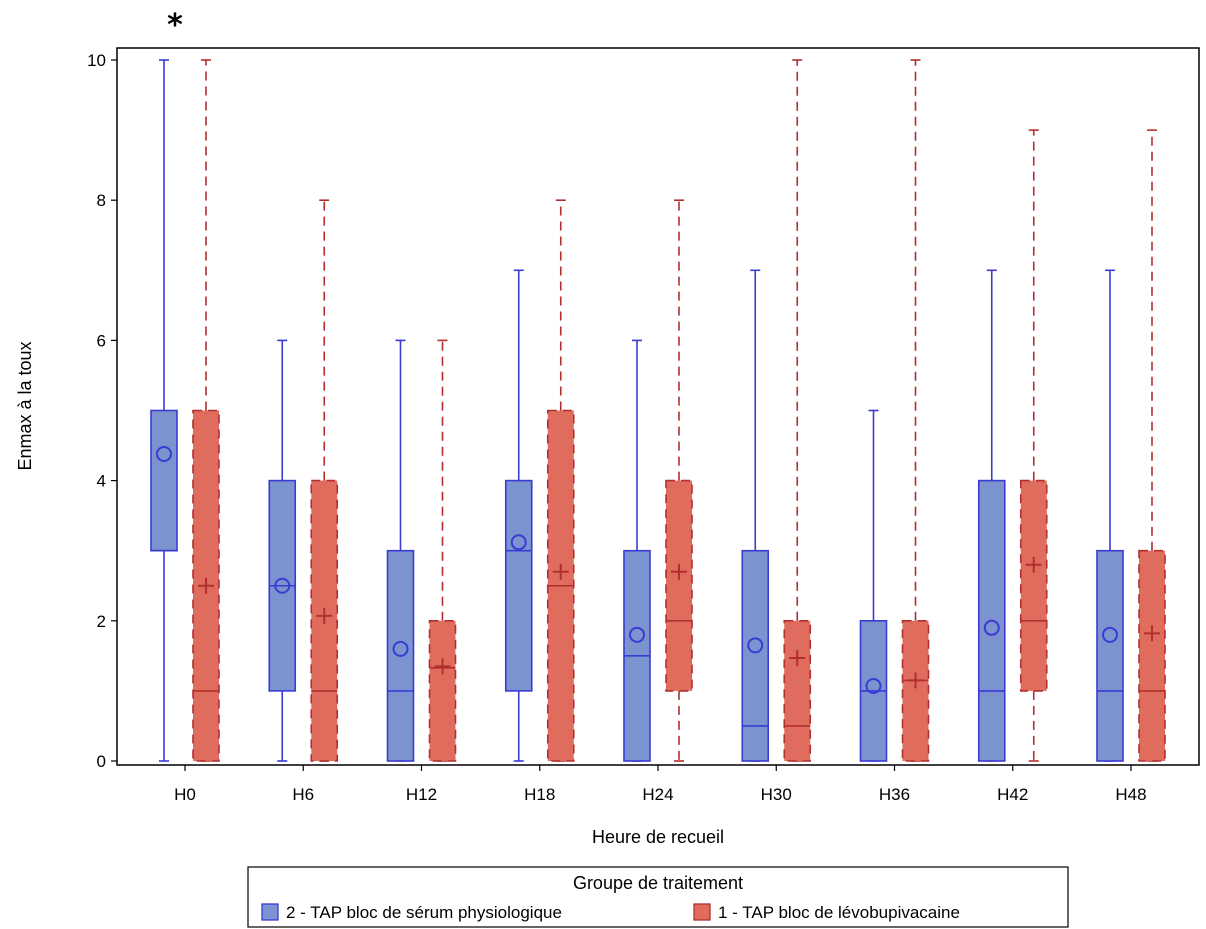  What do you see at coordinates (206, 410) in the screenshot?
I see `box-H0-s1` at bounding box center [206, 410].